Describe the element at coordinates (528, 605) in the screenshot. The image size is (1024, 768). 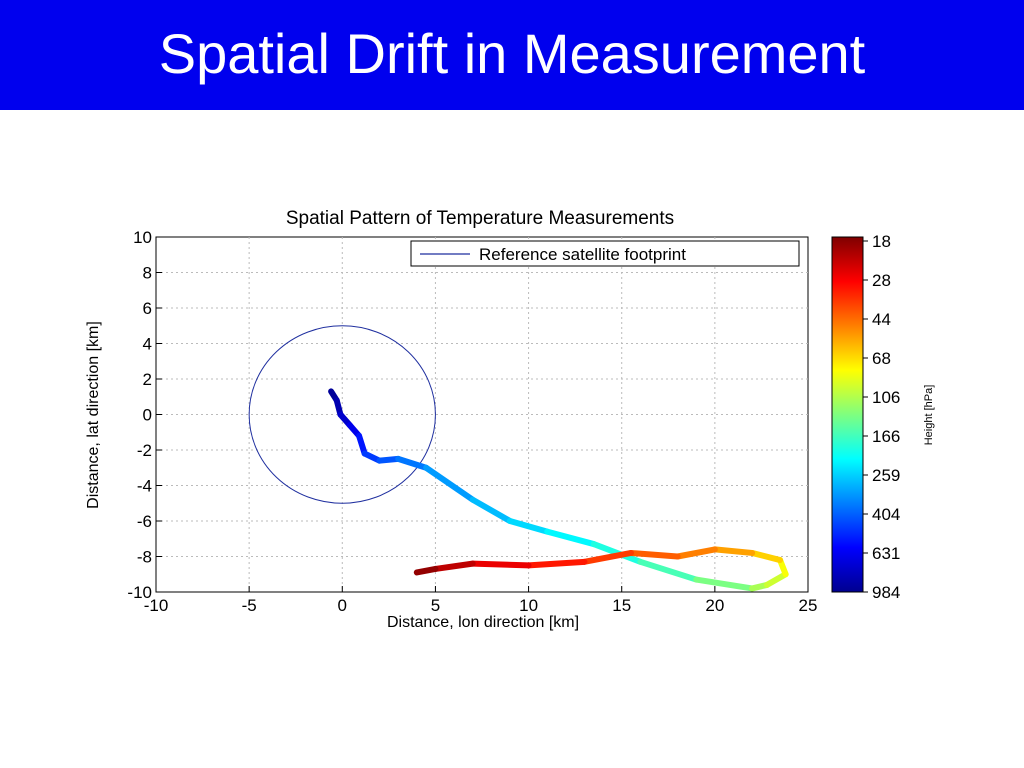
I see `x-tick-label: 10` at that location.